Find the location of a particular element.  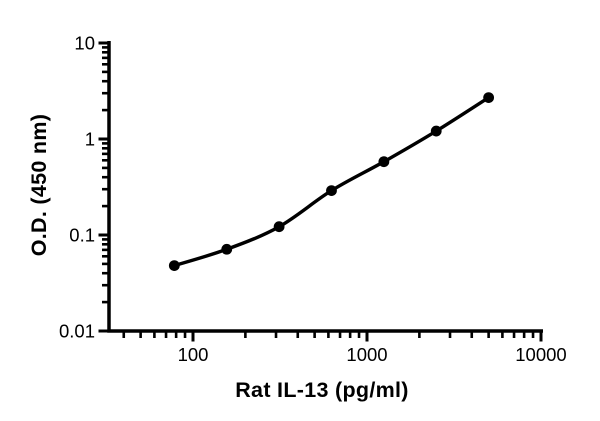

y-tick-label: 0.01 is located at coordinates (77, 331).